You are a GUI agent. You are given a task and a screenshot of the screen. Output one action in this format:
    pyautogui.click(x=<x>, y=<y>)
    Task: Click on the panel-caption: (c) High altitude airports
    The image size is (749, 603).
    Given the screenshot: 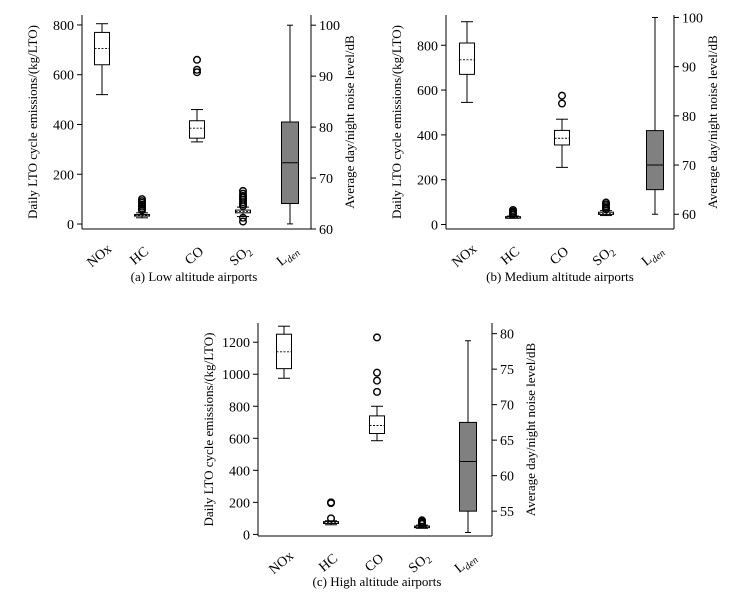 What is the action you would take?
    pyautogui.click(x=377, y=581)
    